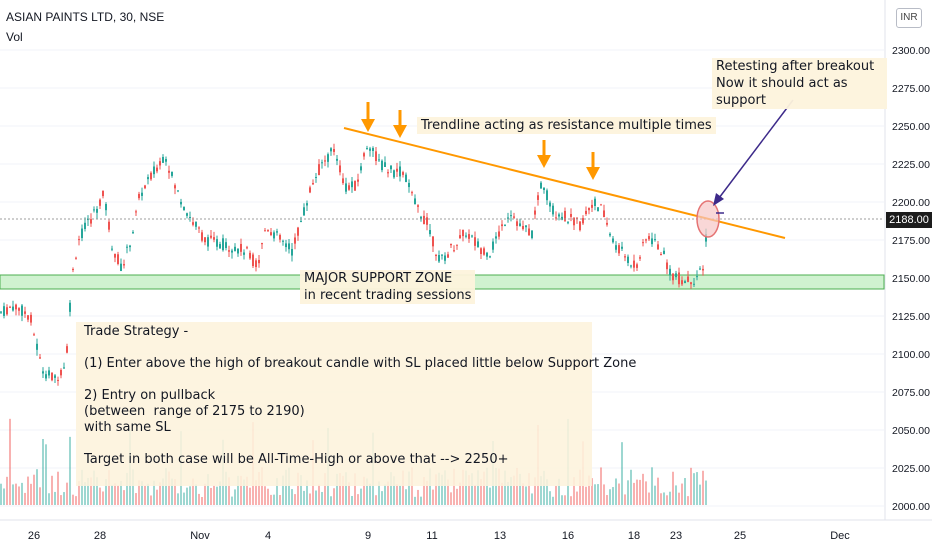 This screenshot has width=932, height=550. What do you see at coordinates (334, 348) in the screenshot?
I see `strategy-line` at bounding box center [334, 348].